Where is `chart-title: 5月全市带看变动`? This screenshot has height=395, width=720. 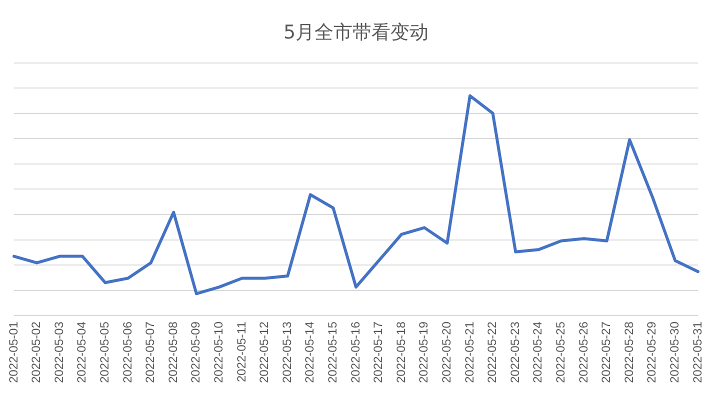
chart-title: 5月全市带看变动 is located at coordinates (356, 32).